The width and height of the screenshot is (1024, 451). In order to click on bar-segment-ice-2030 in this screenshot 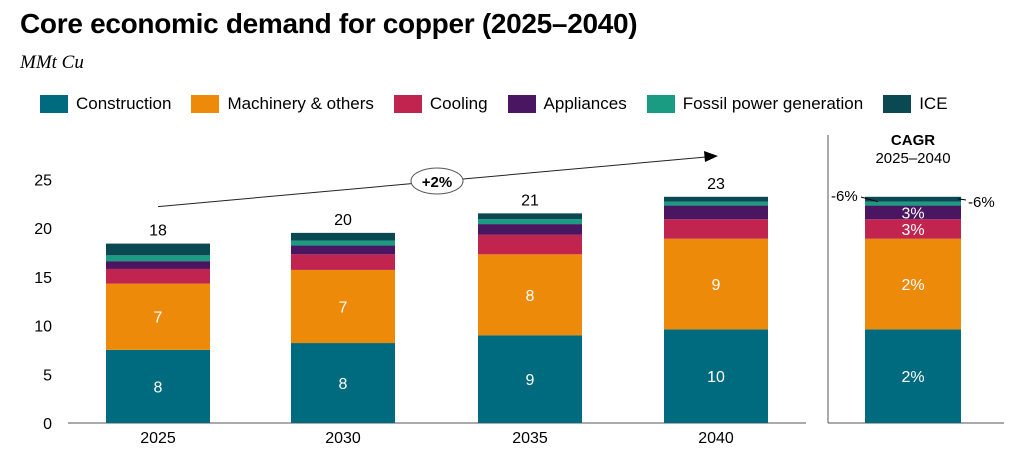, I will do `click(343, 236)`.